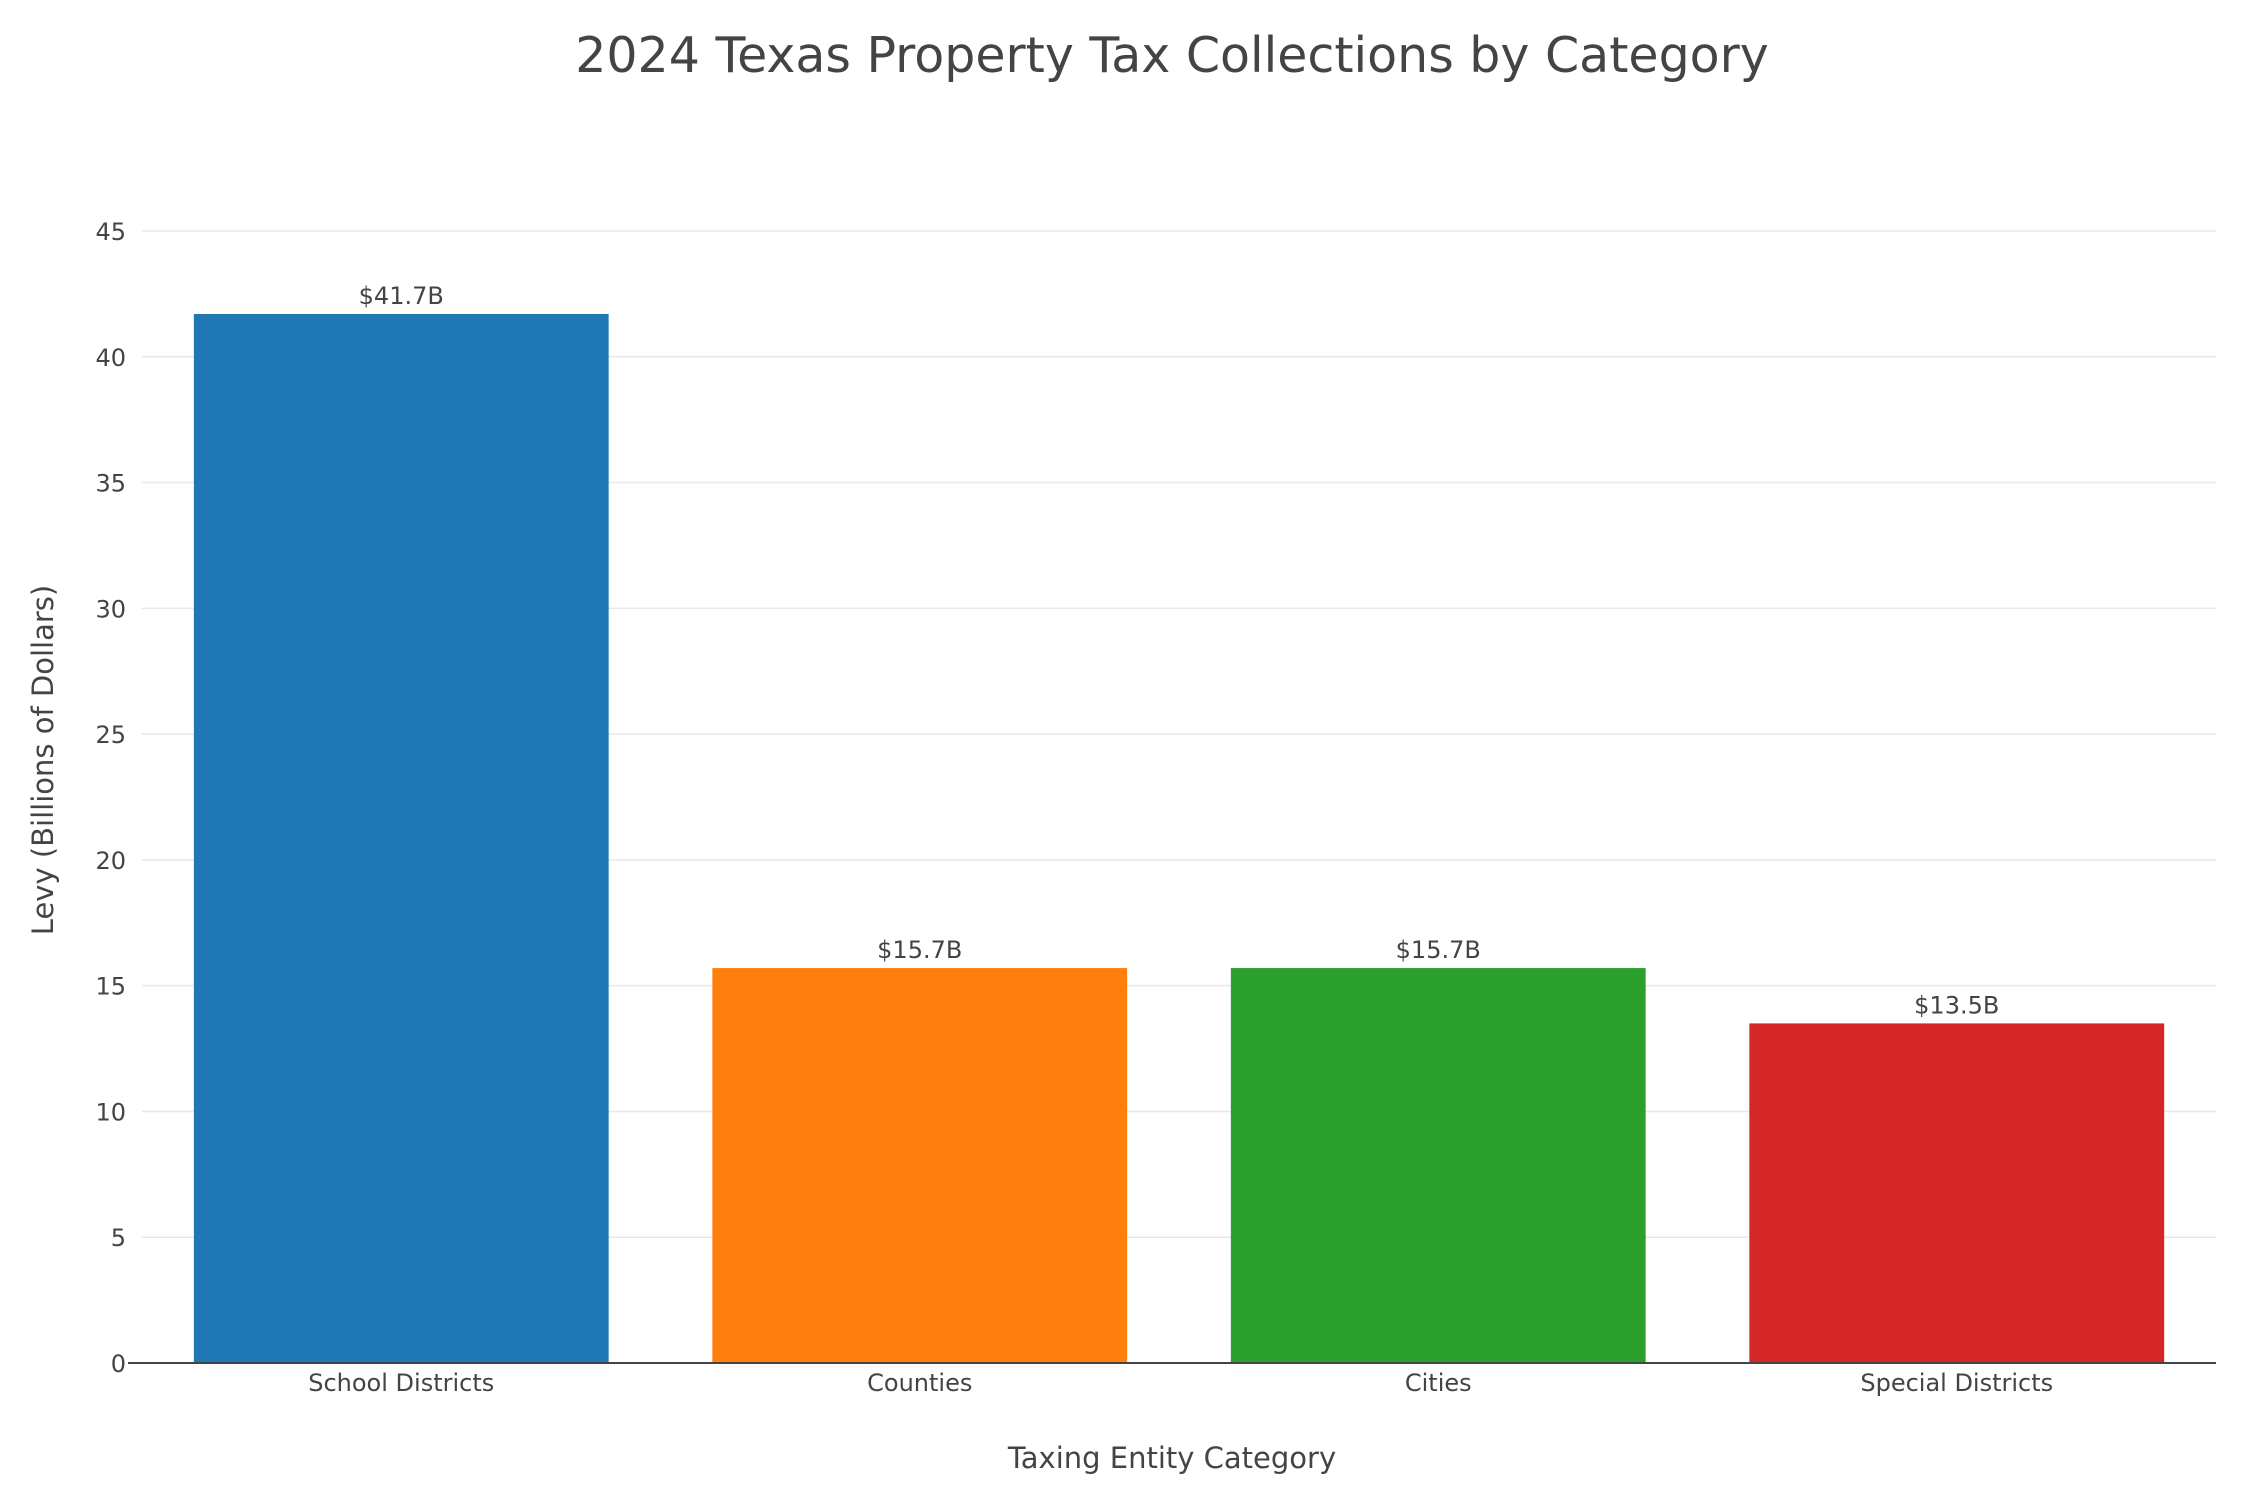 The height and width of the screenshot is (1496, 2244). I want to click on y-tick-label: 5, so click(118, 1238).